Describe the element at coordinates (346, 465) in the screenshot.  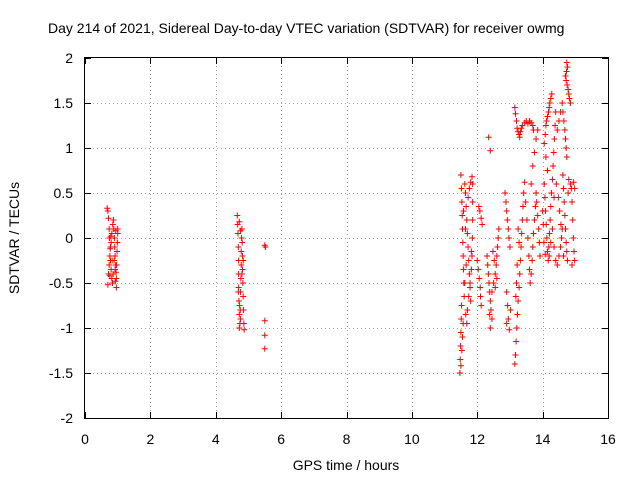
I see `x-axis-title: GPS time / hours` at that location.